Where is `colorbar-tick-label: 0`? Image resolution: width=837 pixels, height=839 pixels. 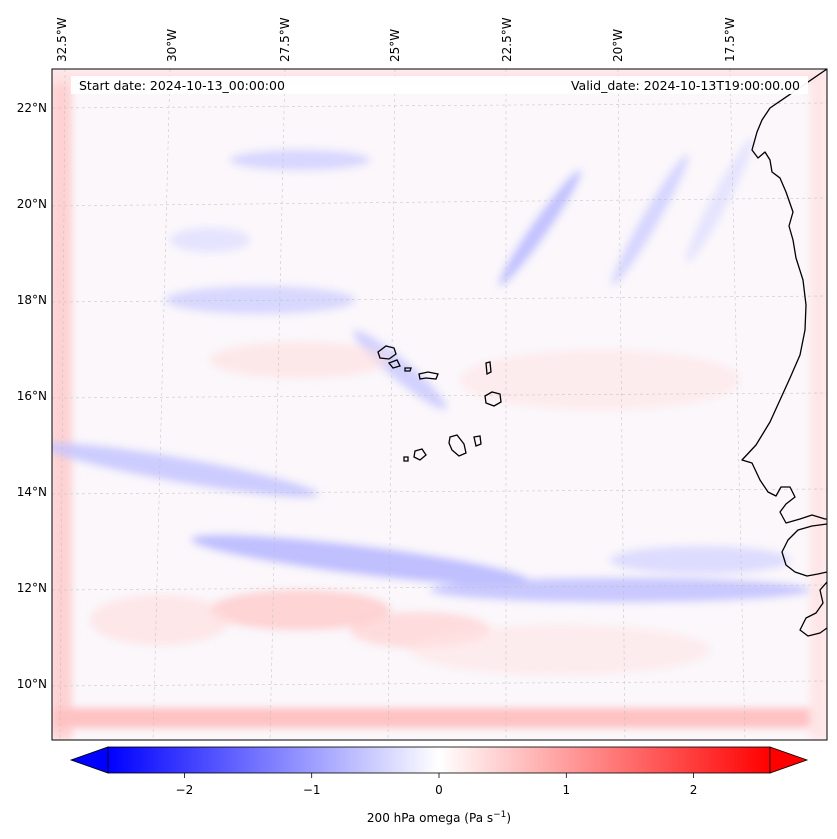
colorbar-tick-label: 0 is located at coordinates (439, 790).